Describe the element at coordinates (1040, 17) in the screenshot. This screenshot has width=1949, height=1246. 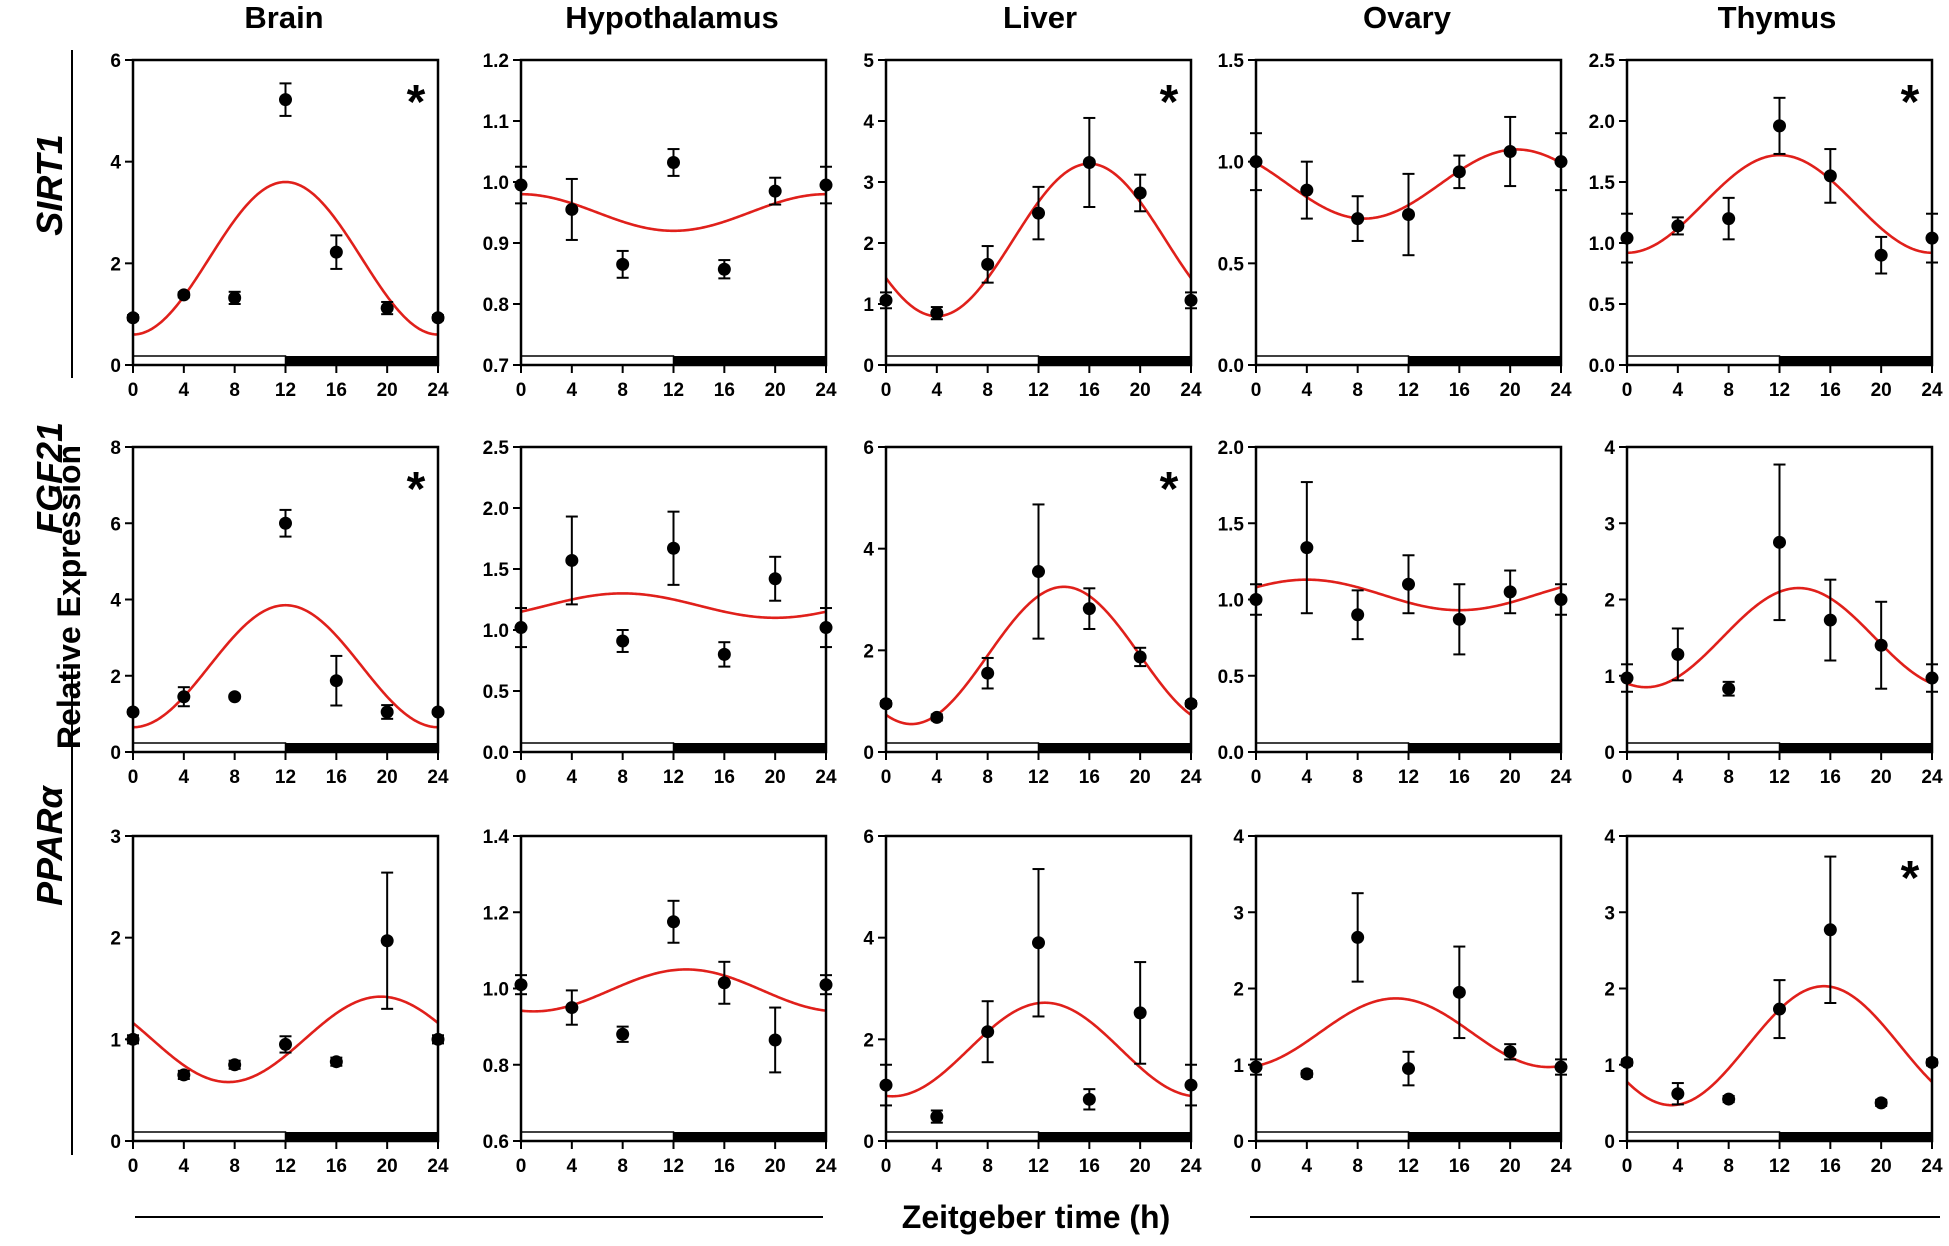
I see `col-title-liver: Liver` at that location.